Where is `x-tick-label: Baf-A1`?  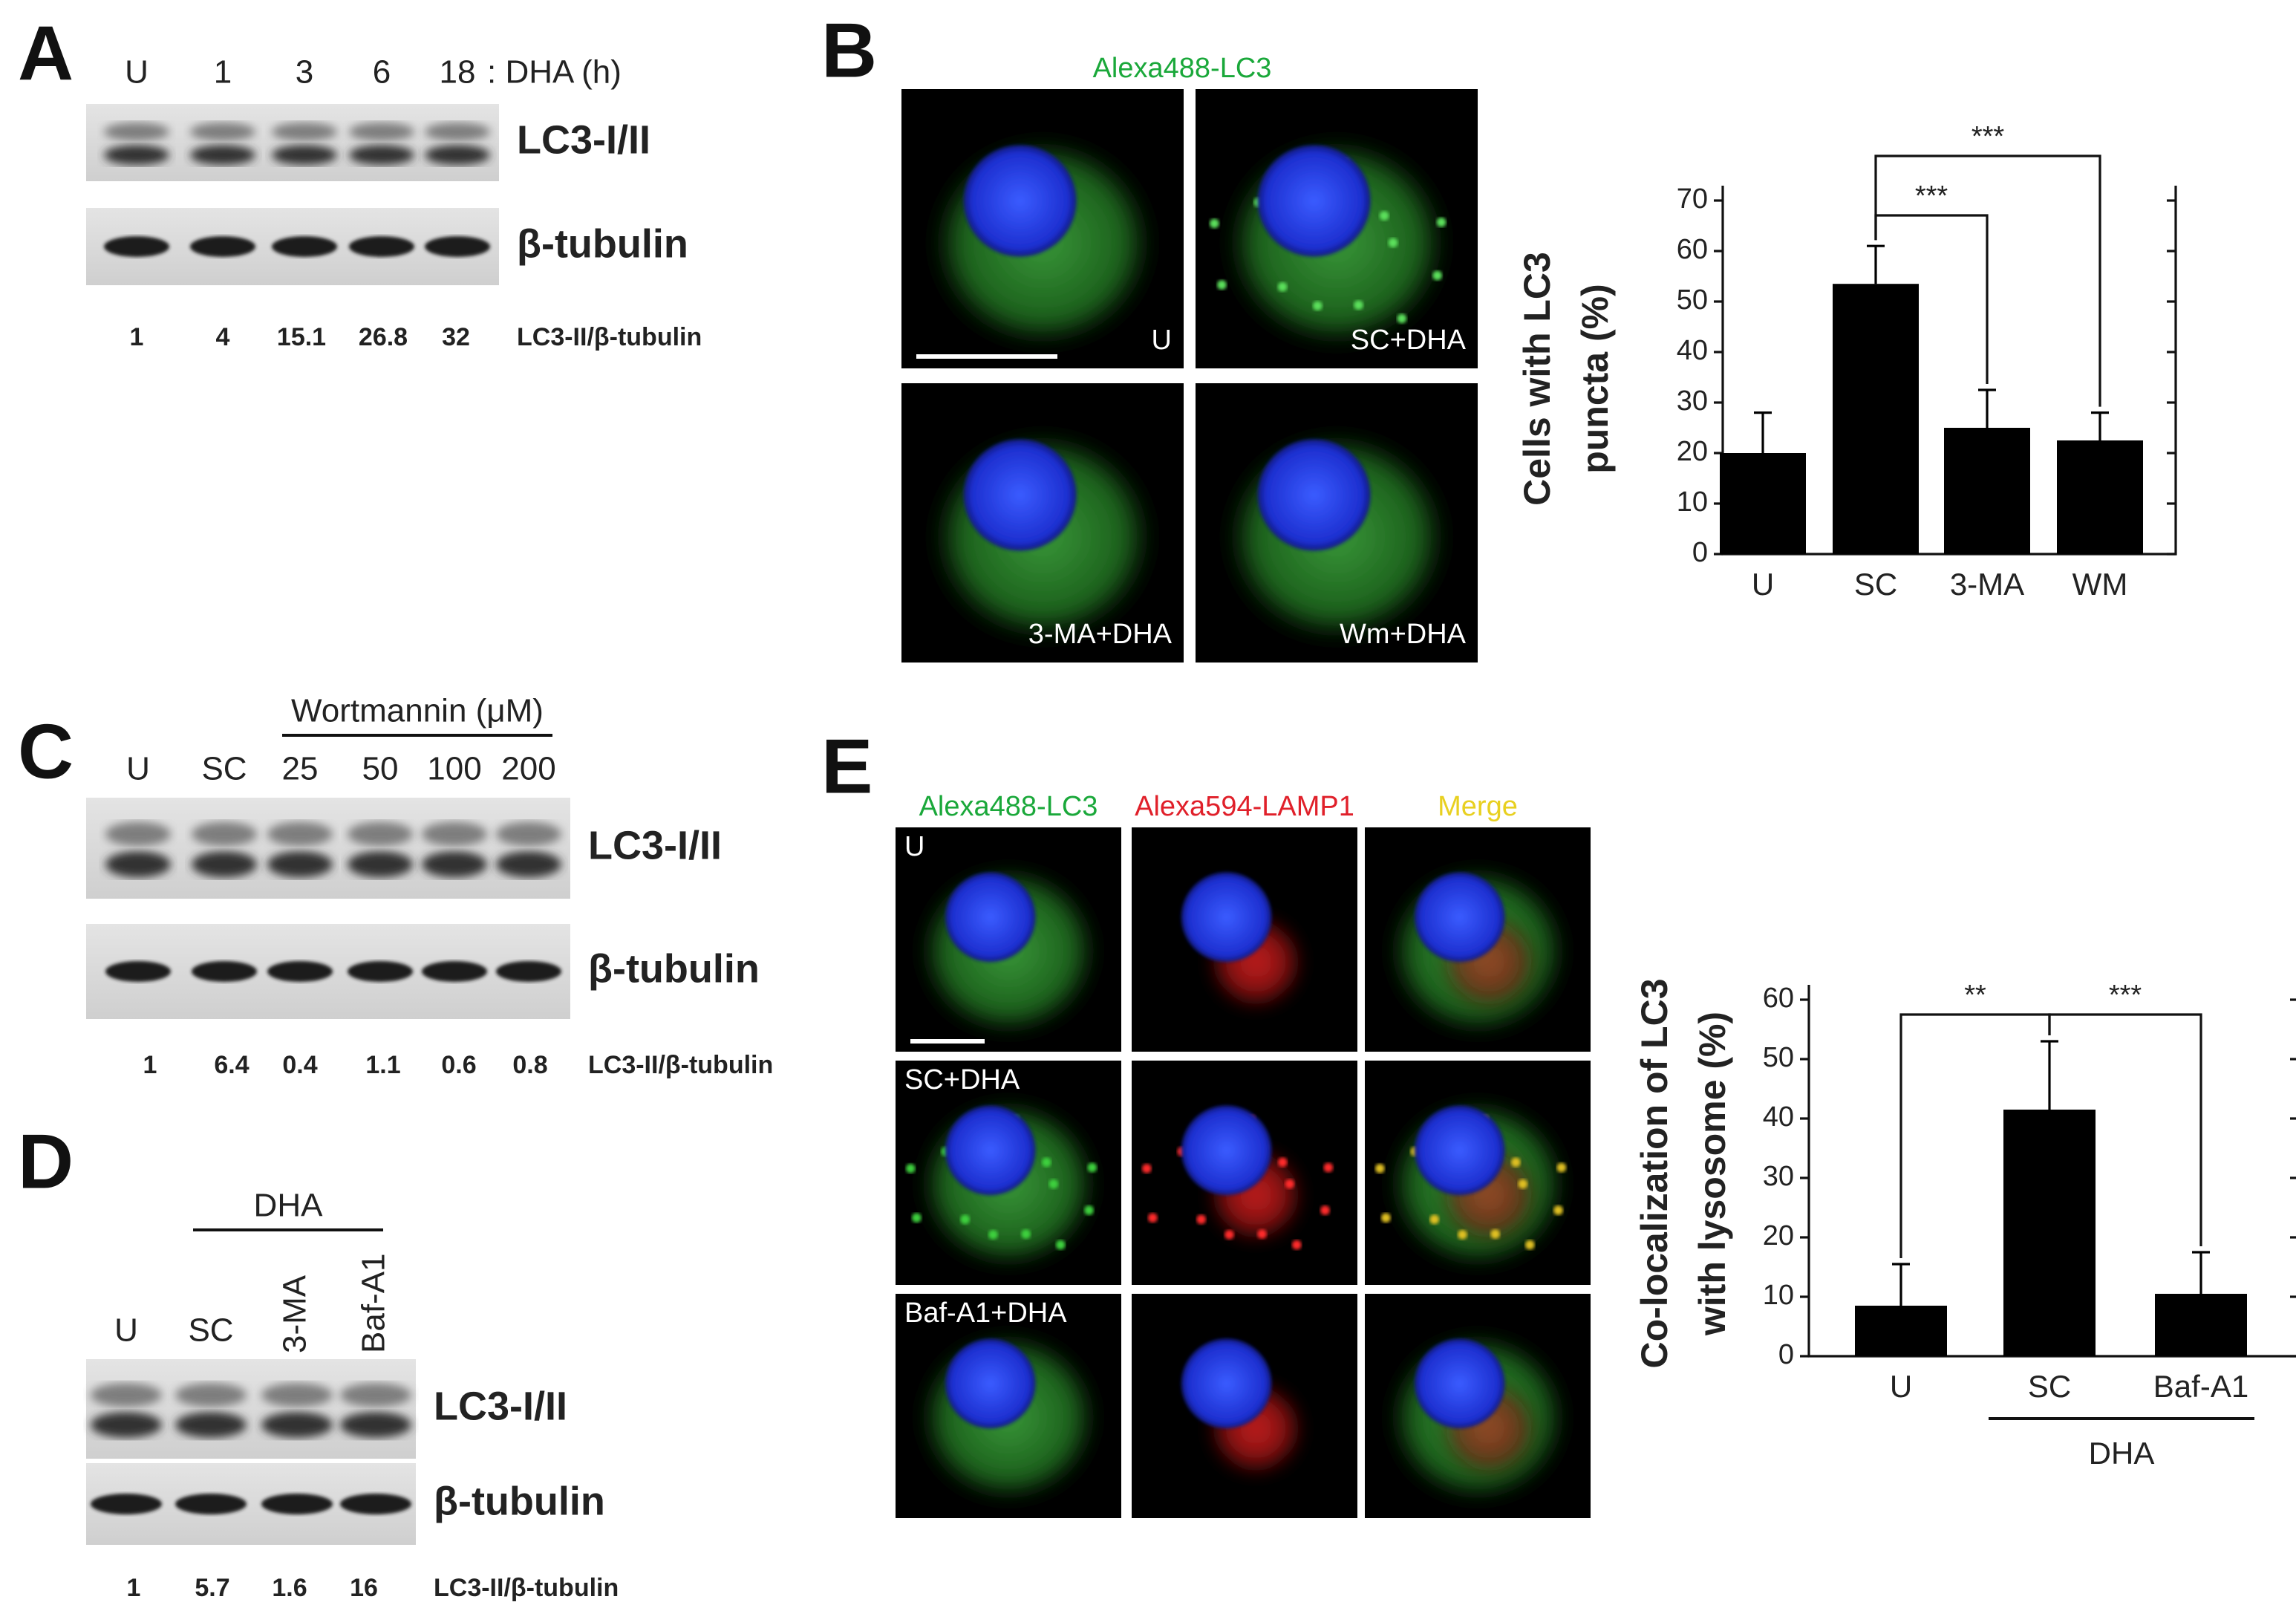 x-tick-label: Baf-A1 is located at coordinates (2200, 1386).